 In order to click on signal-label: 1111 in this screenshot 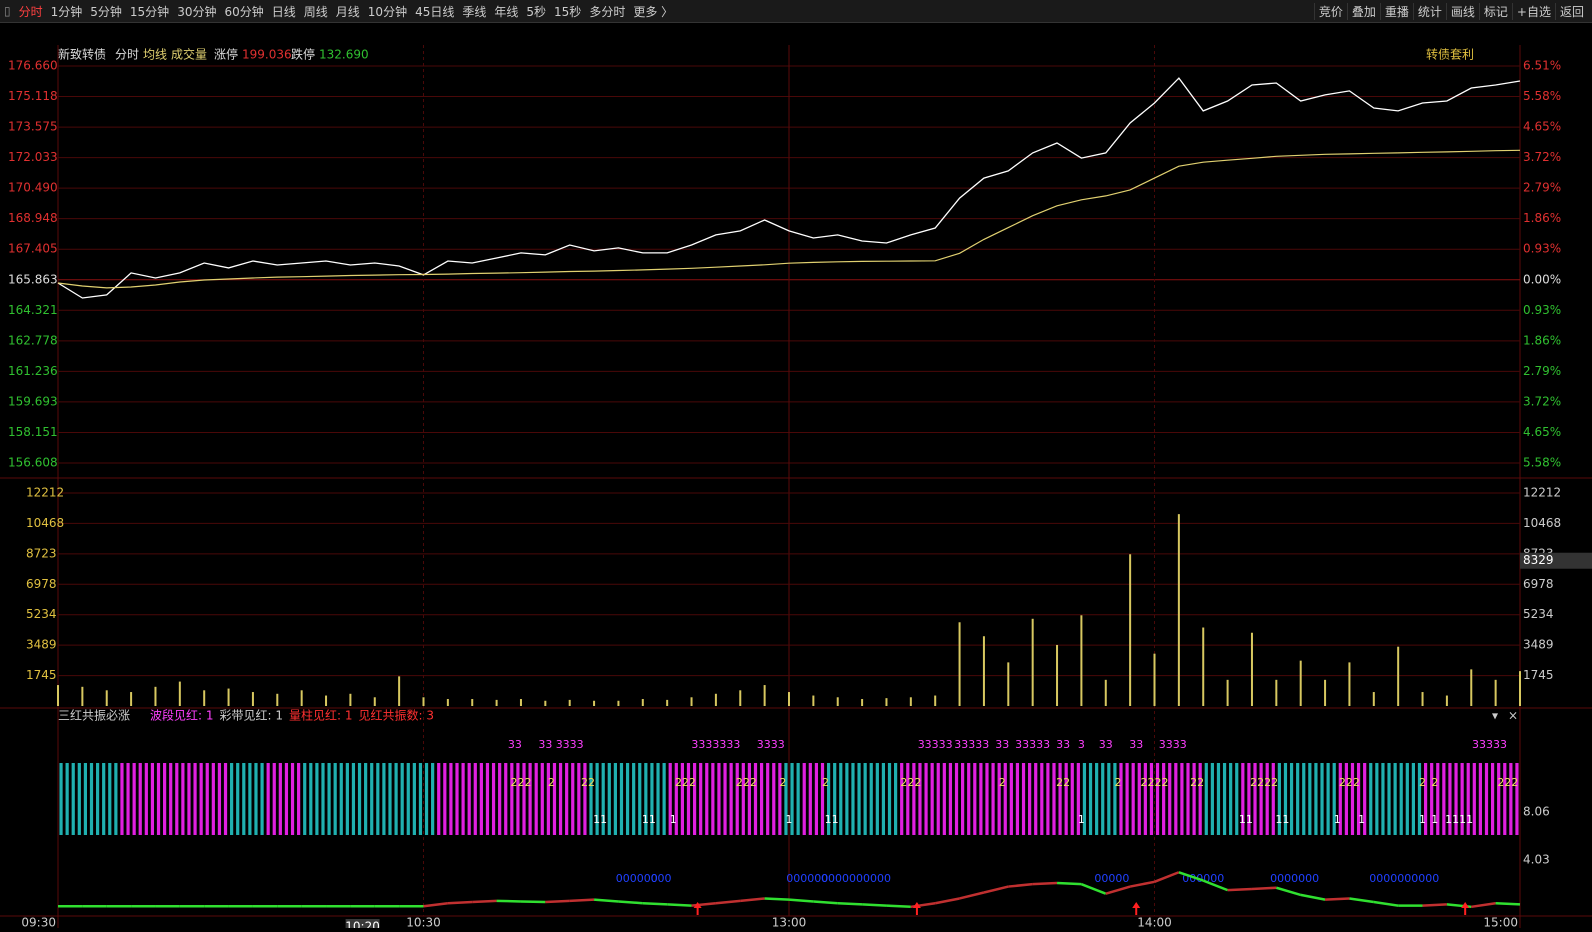, I will do `click(1459, 819)`.